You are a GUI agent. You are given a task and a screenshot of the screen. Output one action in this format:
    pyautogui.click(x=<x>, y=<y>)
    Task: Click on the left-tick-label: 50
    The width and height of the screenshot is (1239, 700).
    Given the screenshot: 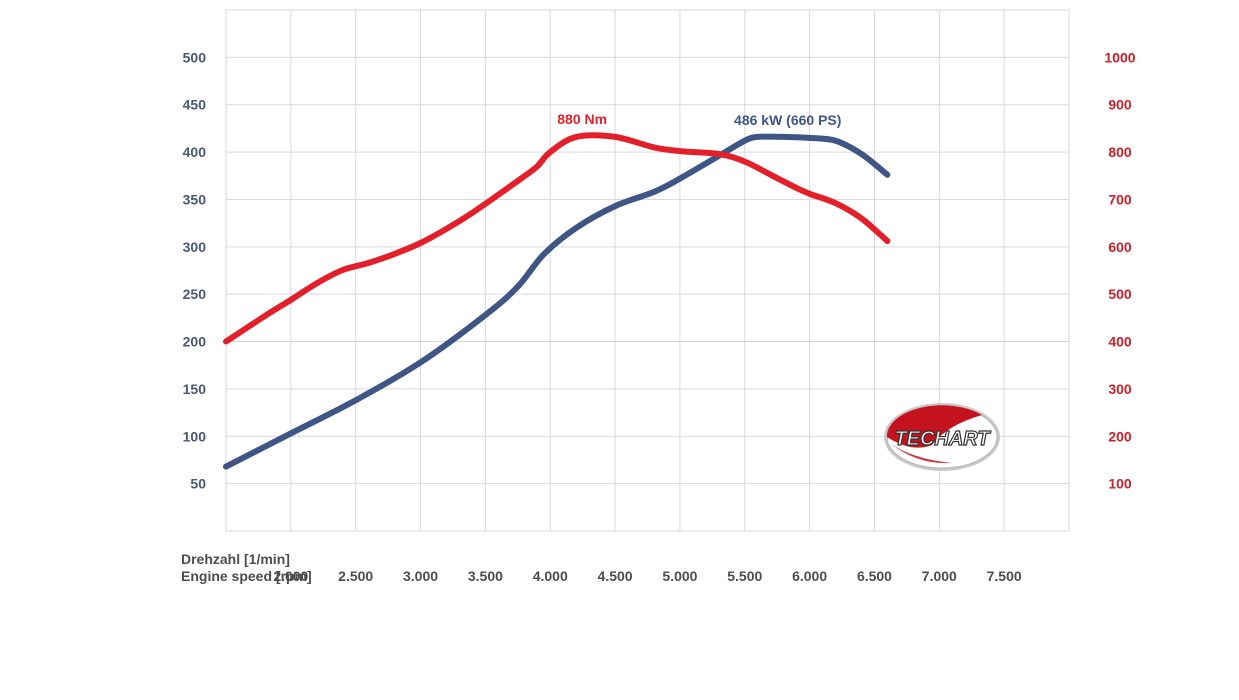 What is the action you would take?
    pyautogui.click(x=198, y=484)
    